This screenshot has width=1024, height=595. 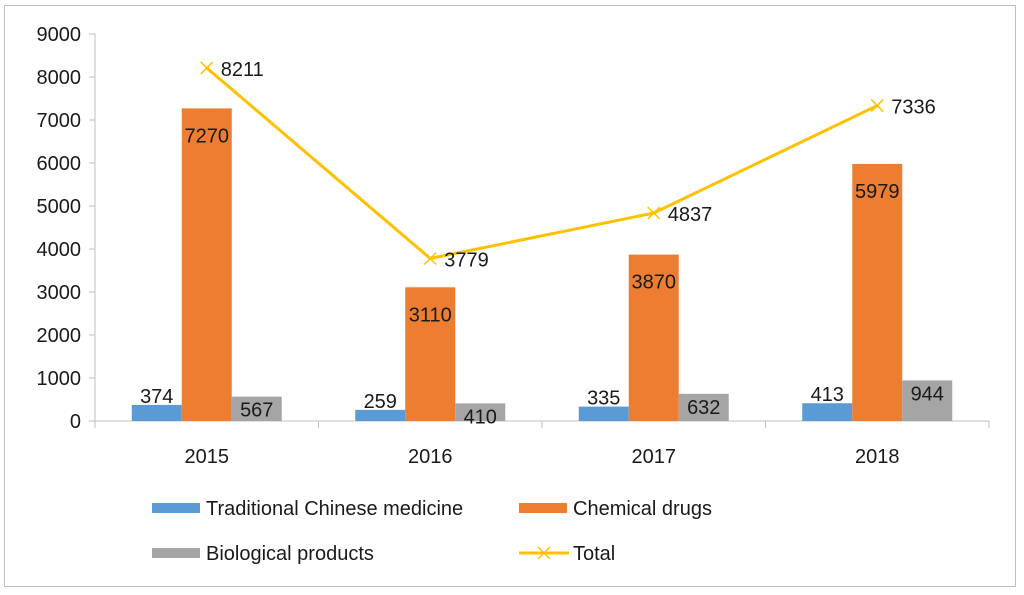 What do you see at coordinates (207, 136) in the screenshot?
I see `data-label-chemical-drugs: 7270` at bounding box center [207, 136].